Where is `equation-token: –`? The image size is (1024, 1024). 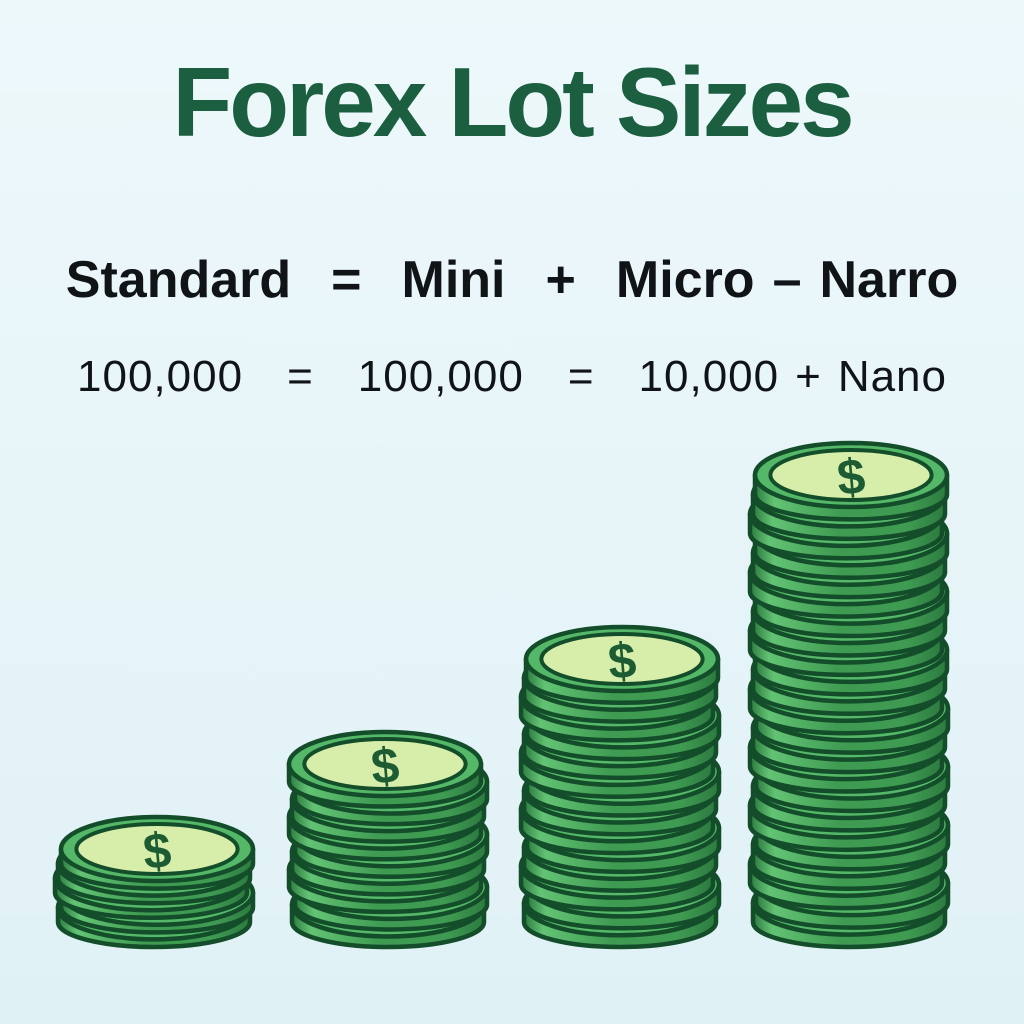 equation-token: – is located at coordinates (787, 280).